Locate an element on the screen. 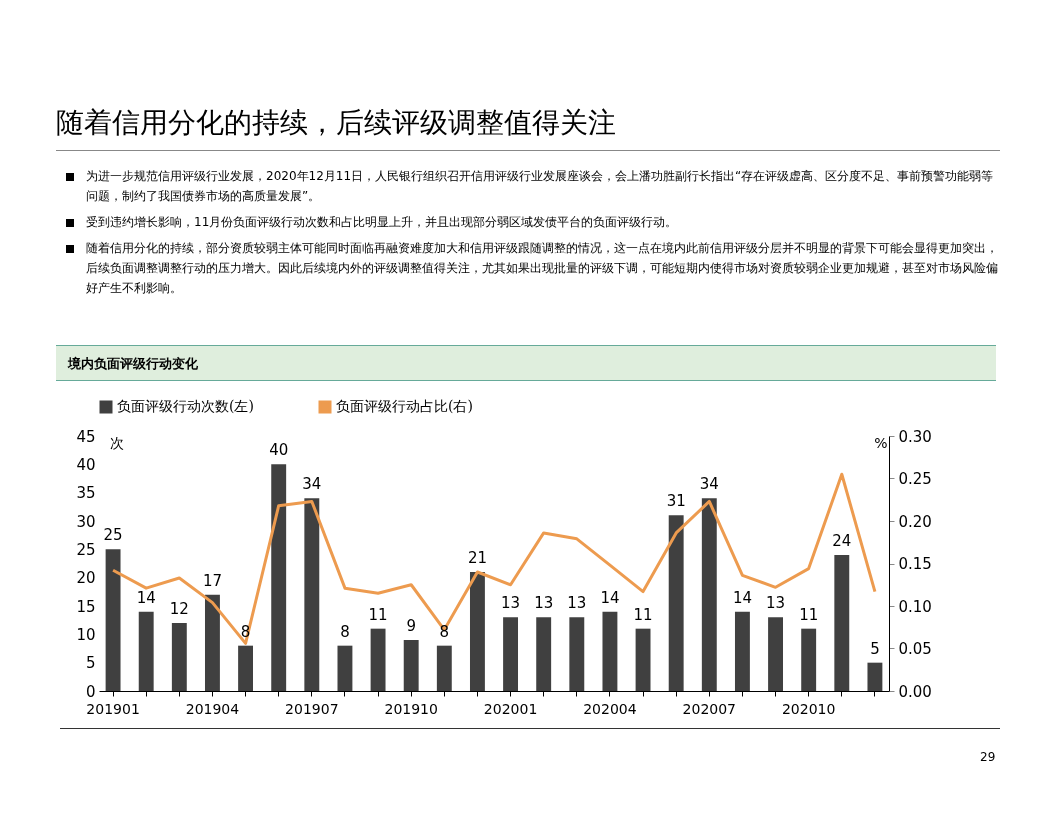 The image size is (1056, 816). data-label: 40 is located at coordinates (279, 450).